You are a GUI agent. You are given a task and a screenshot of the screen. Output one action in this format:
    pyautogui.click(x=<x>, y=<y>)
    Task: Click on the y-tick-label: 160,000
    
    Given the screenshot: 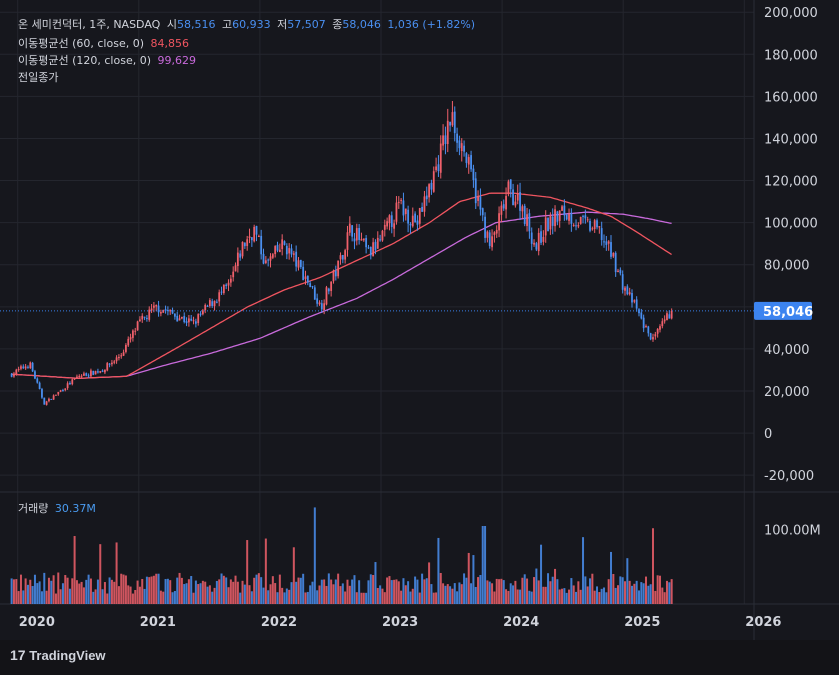 What is the action you would take?
    pyautogui.click(x=791, y=97)
    